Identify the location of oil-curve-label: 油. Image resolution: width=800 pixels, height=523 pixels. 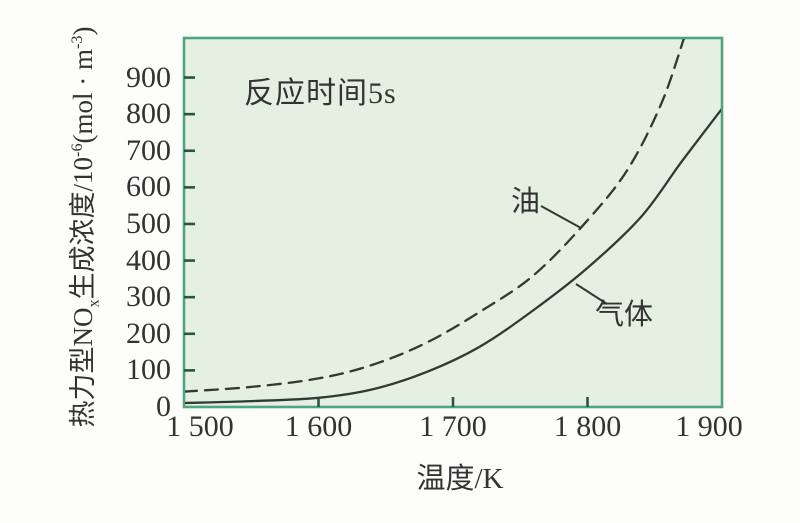
(526, 202).